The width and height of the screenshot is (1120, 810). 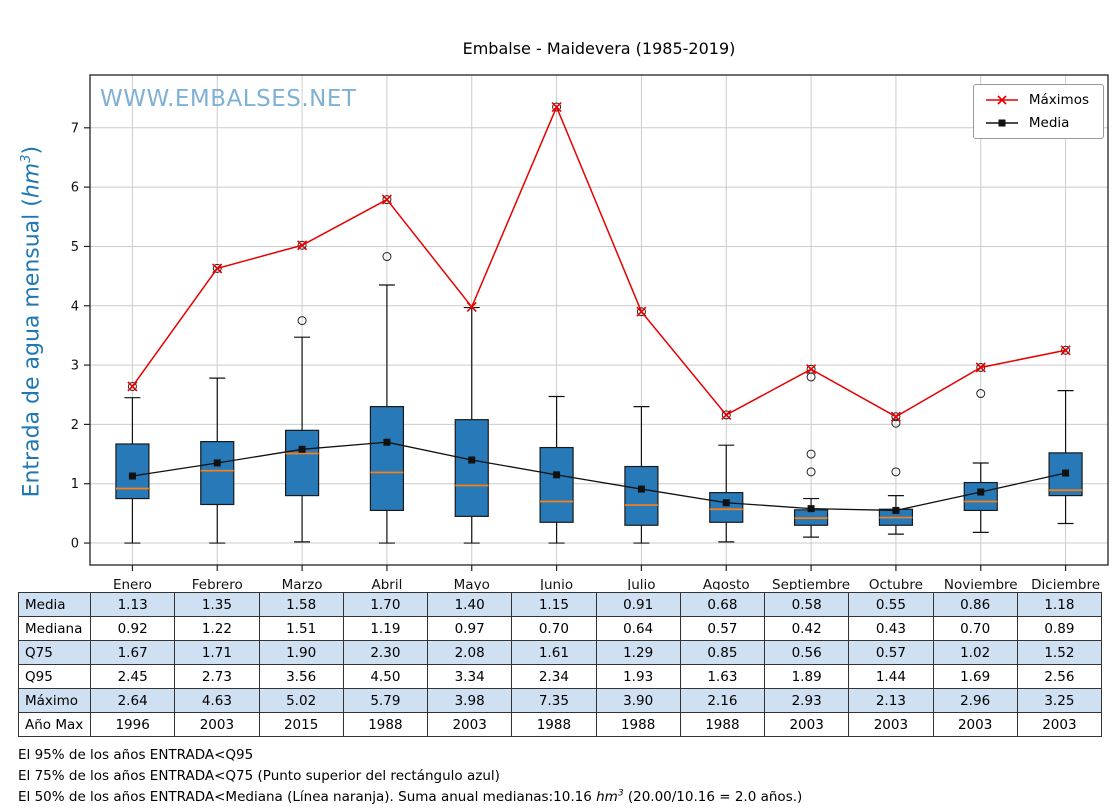 I want to click on watermark: WWW.EMBALSES.NET, so click(x=228, y=99).